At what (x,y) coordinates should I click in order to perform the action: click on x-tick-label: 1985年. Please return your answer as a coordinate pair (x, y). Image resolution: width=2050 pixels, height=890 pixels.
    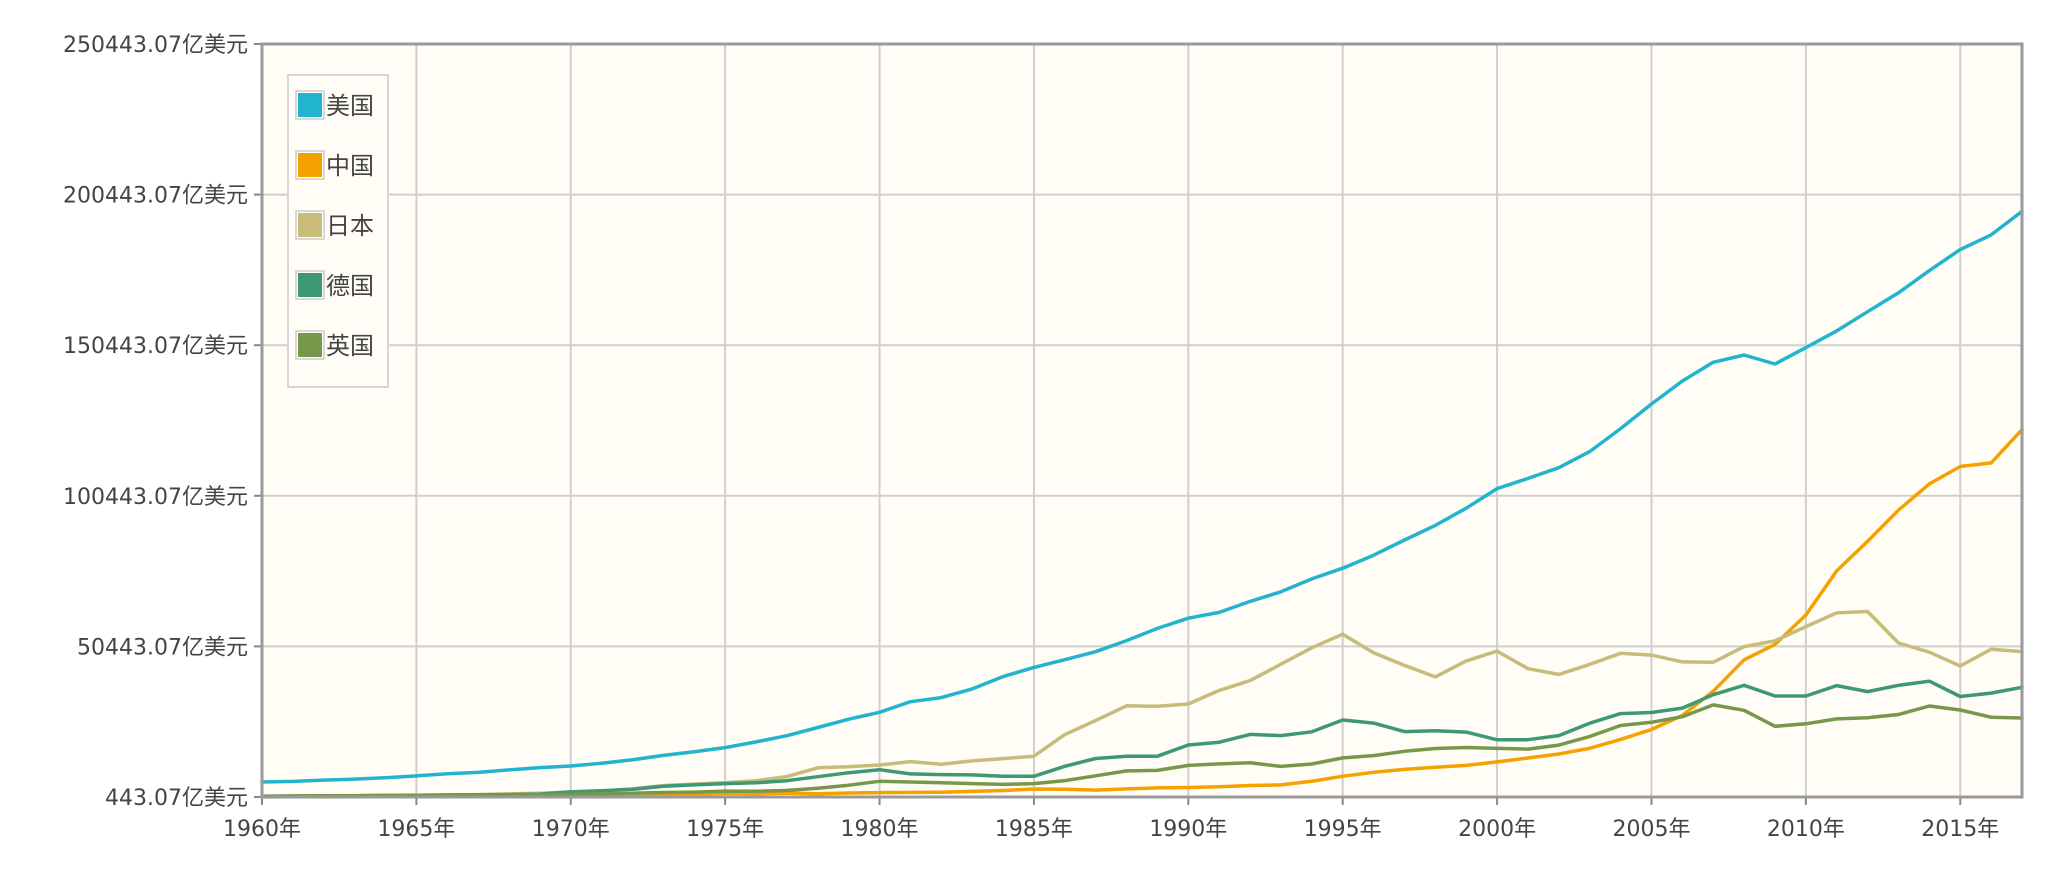
    Looking at the image, I should click on (1034, 829).